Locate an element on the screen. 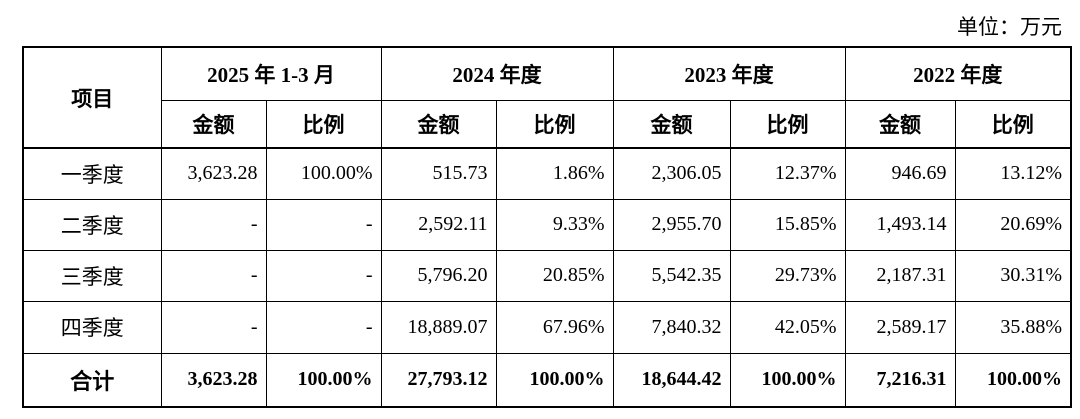  col-header-amount-2025: 金额 is located at coordinates (213, 124).